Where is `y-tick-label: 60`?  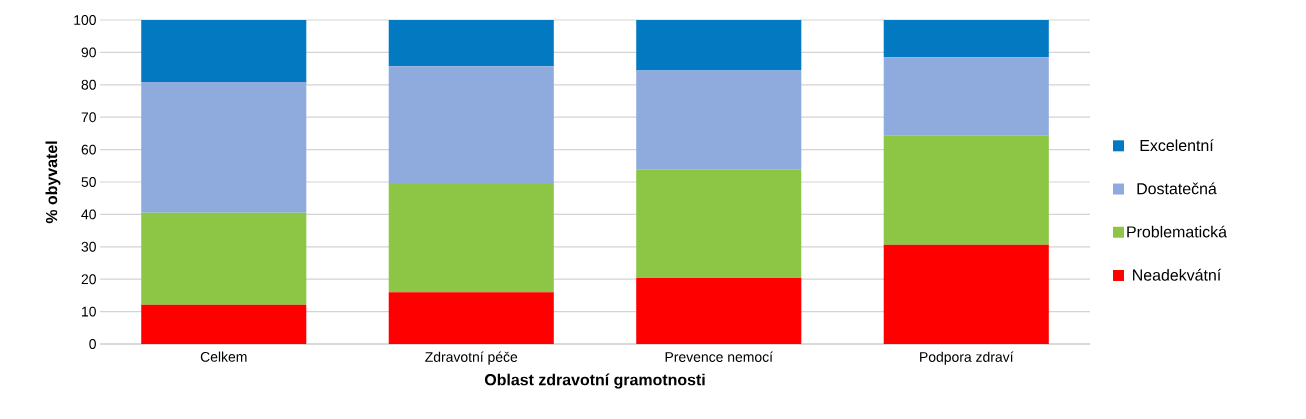
y-tick-label: 60 is located at coordinates (88, 149).